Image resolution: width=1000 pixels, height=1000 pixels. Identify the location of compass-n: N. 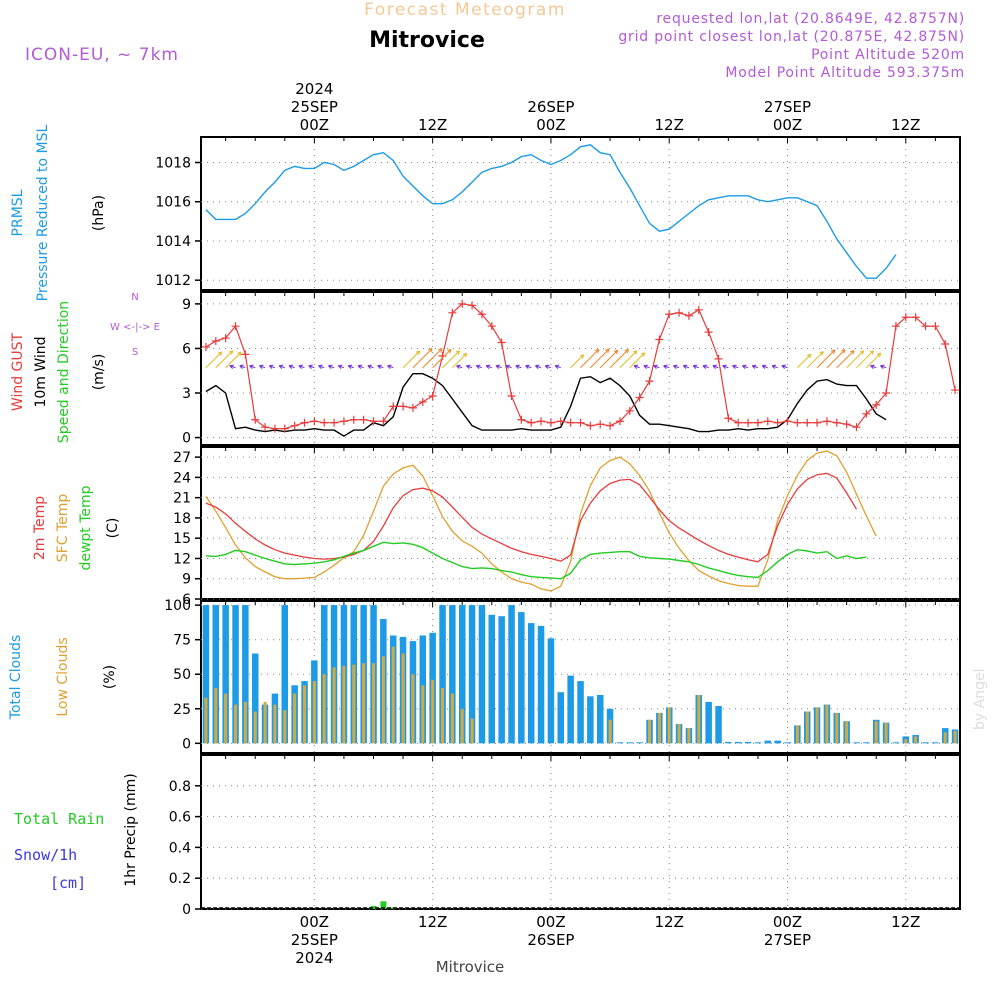
(134, 297).